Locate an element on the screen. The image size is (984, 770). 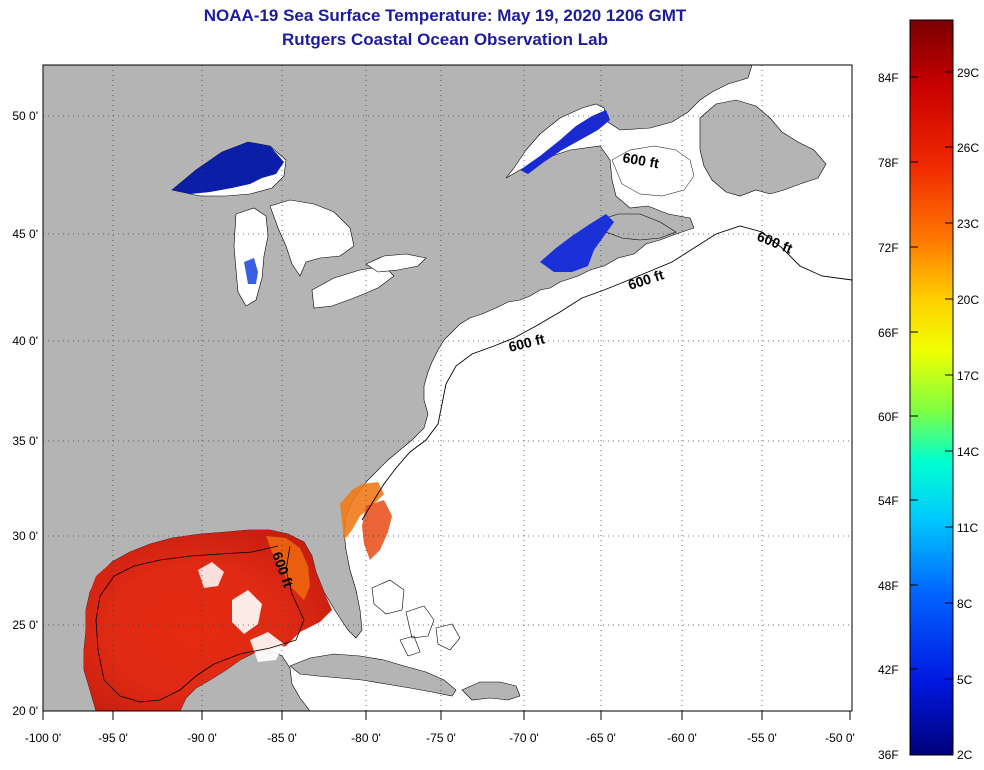
colorbar-label-14c: 14C is located at coordinates (968, 452).